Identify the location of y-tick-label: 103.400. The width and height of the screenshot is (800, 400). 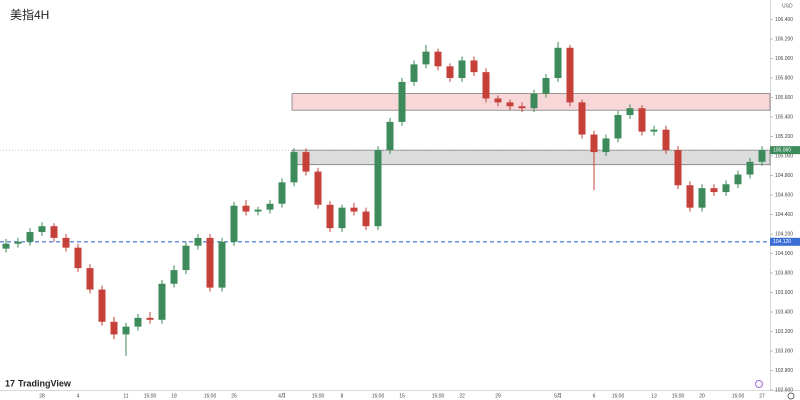
(784, 312).